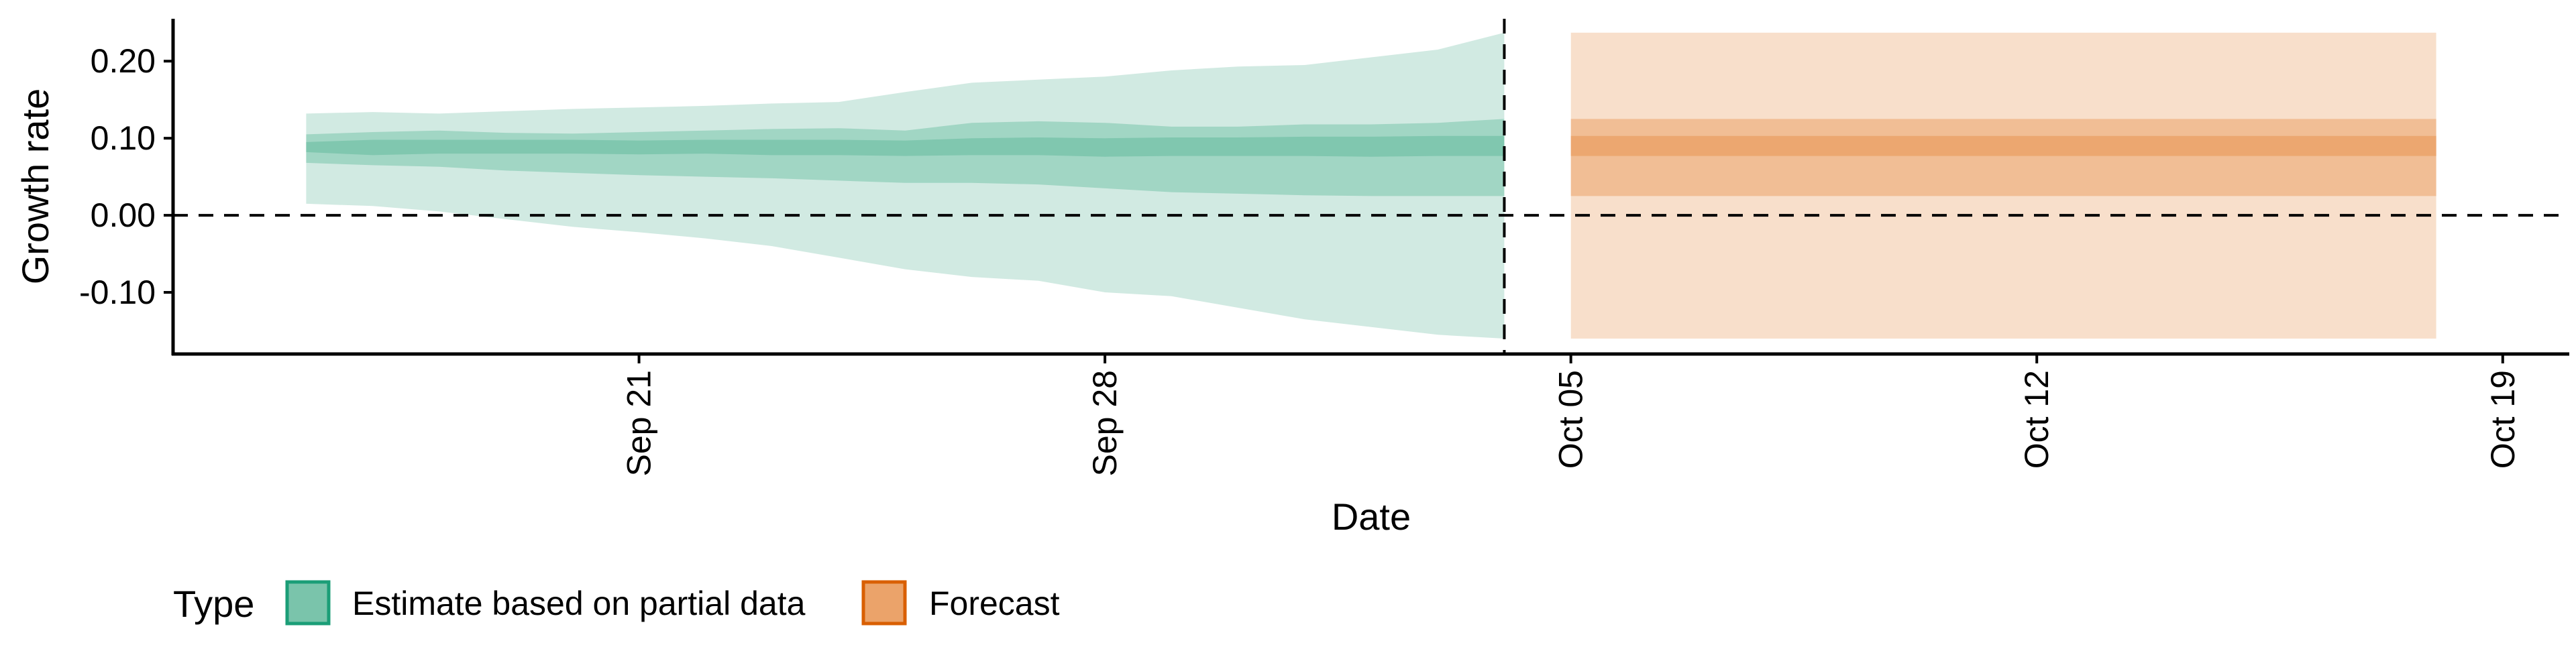 Image resolution: width=2576 pixels, height=647 pixels. What do you see at coordinates (579, 603) in the screenshot?
I see `legend-label-estimate: Estimate based on partial data` at bounding box center [579, 603].